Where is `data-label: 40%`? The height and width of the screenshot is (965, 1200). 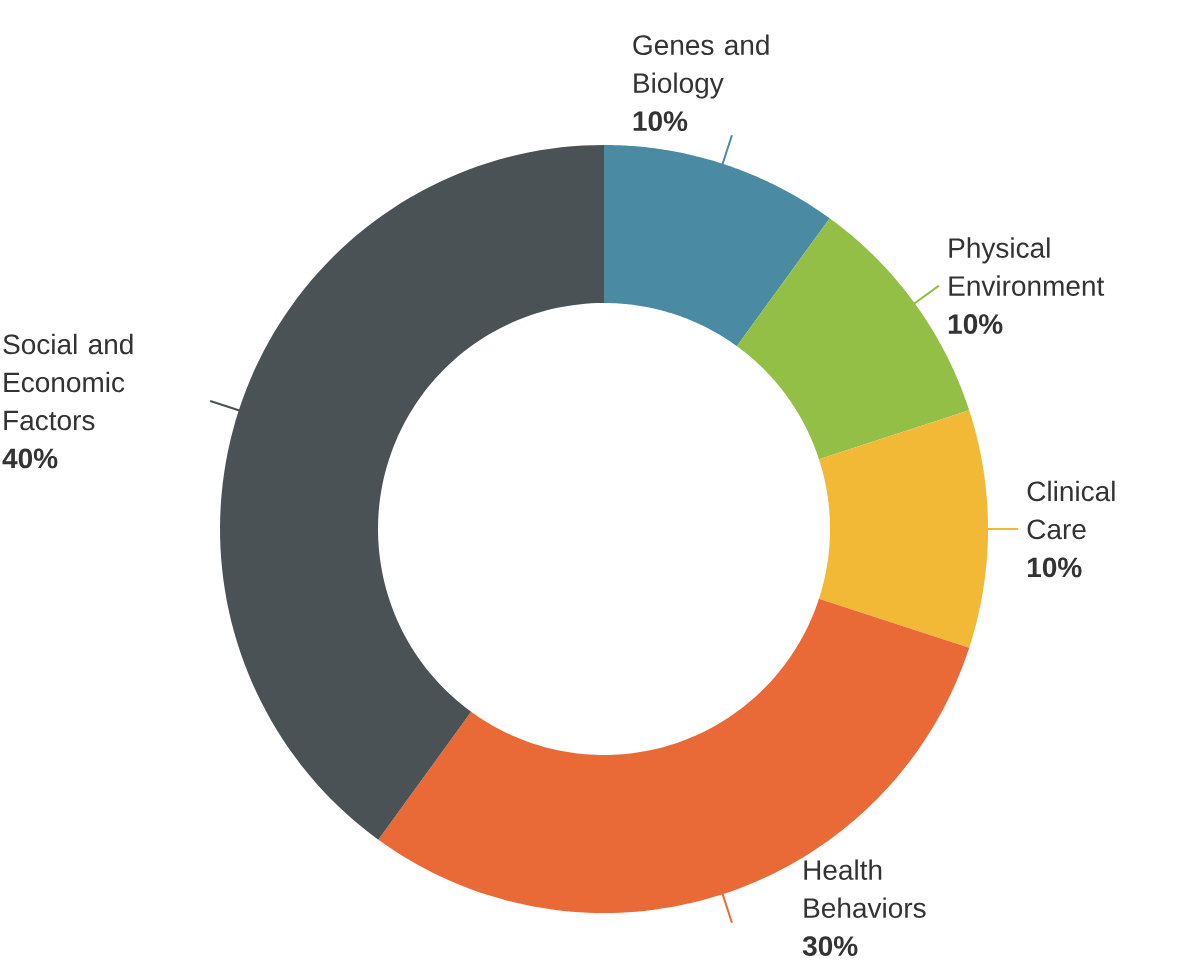
data-label: 40% is located at coordinates (30, 458).